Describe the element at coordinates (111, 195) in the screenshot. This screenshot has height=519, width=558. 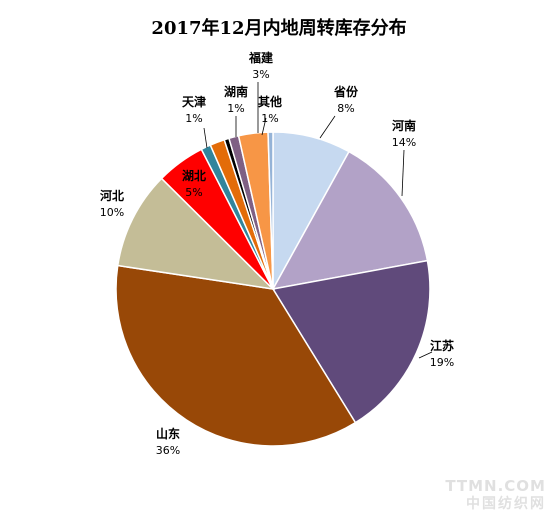
I see `slice-label-河北: 河北` at that location.